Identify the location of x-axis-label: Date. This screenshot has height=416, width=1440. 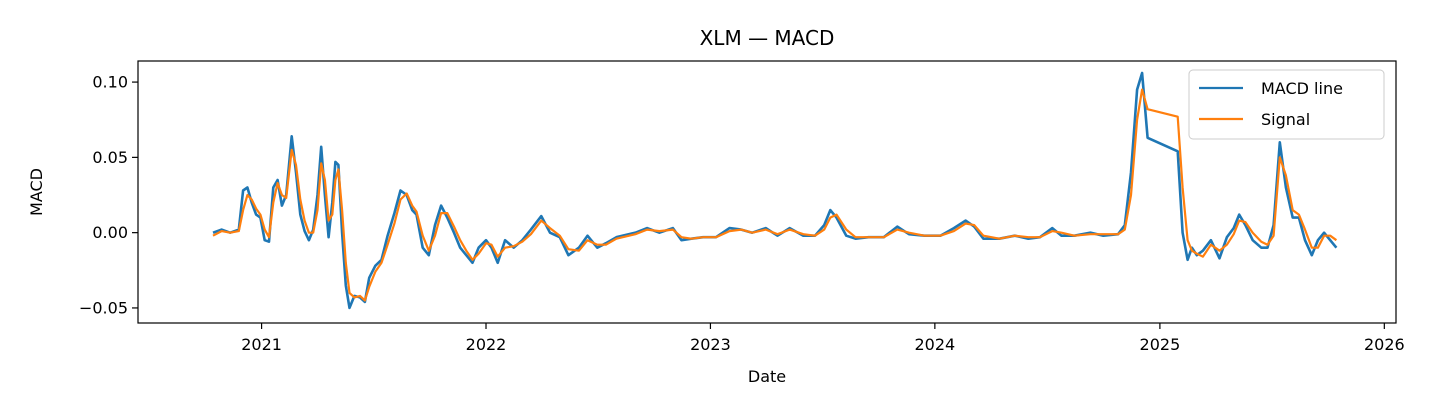
(767, 376).